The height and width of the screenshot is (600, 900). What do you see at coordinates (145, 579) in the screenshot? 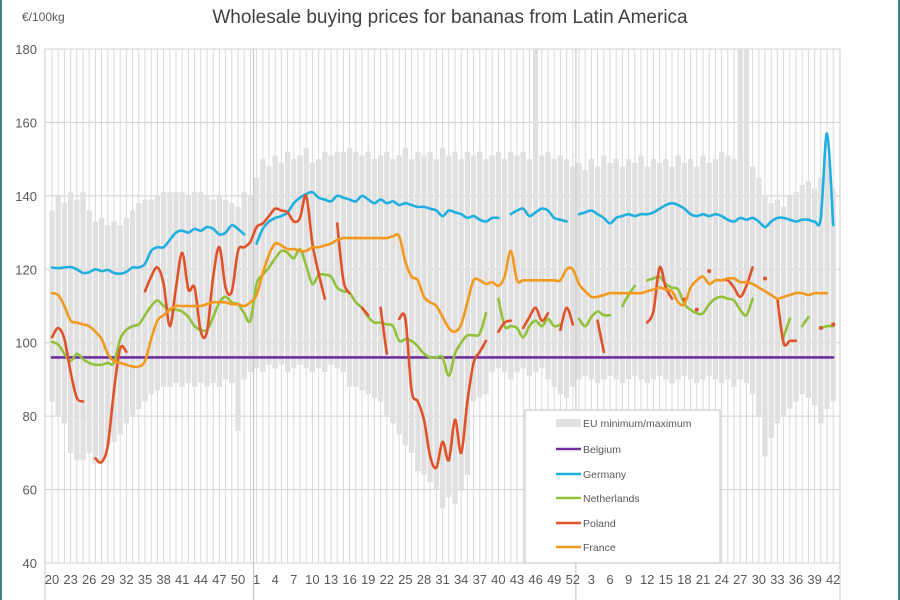
I see `x-tick-label: 35` at bounding box center [145, 579].